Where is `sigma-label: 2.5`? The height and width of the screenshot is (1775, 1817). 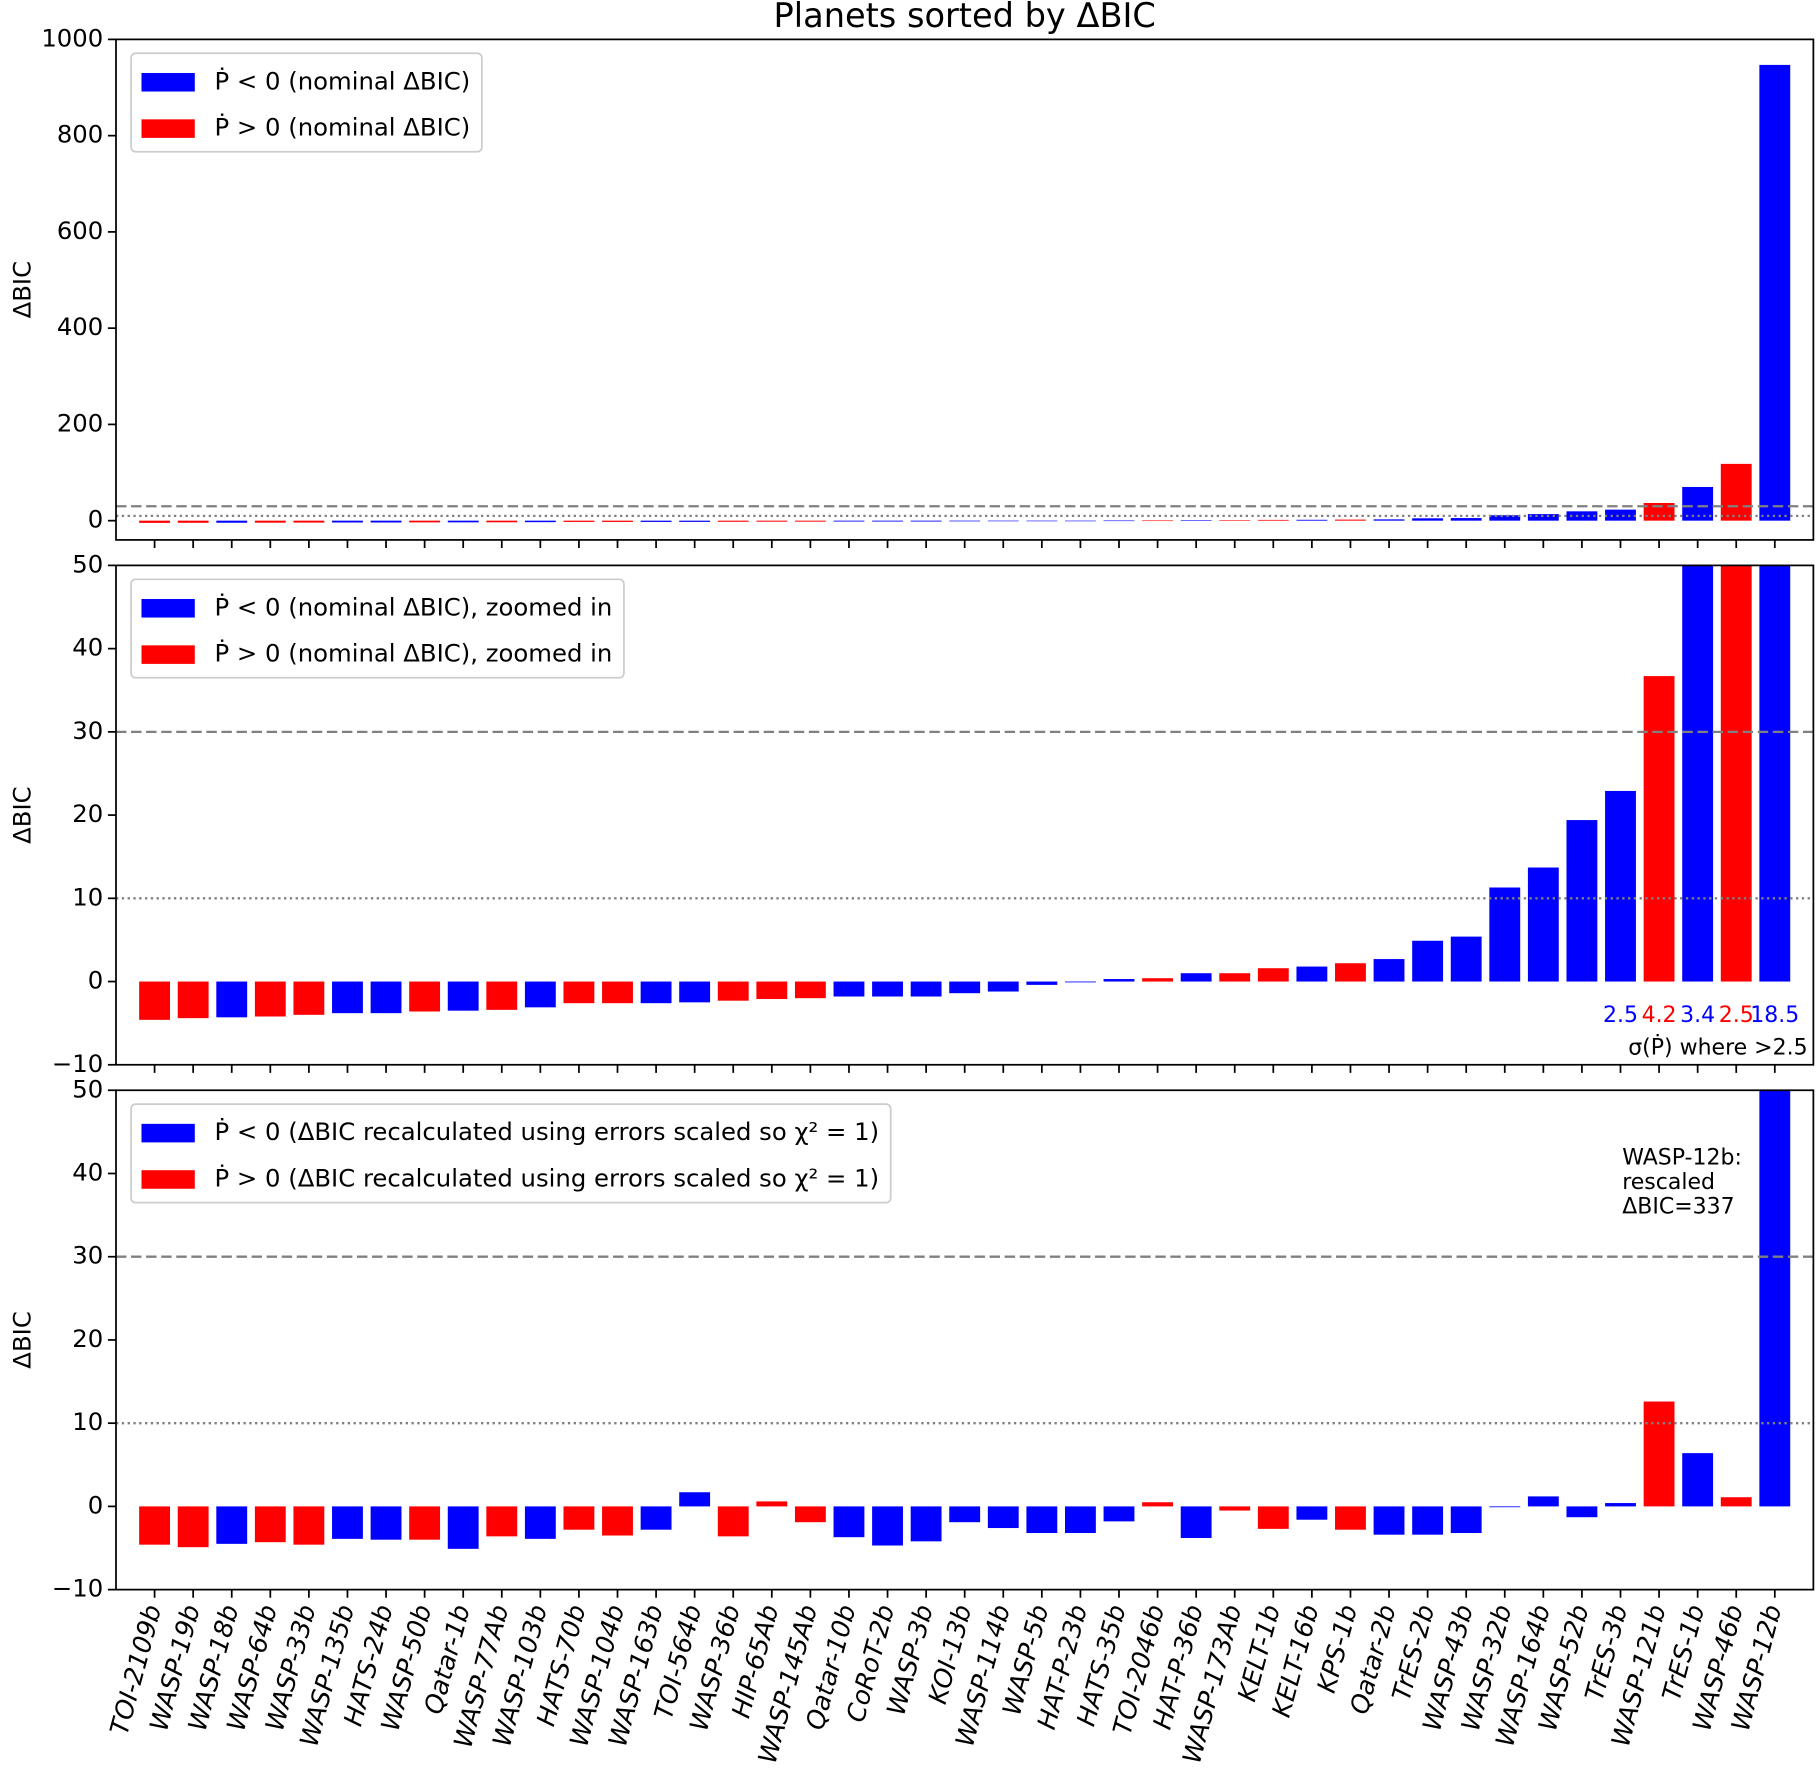
sigma-label: 2.5 is located at coordinates (1620, 1015).